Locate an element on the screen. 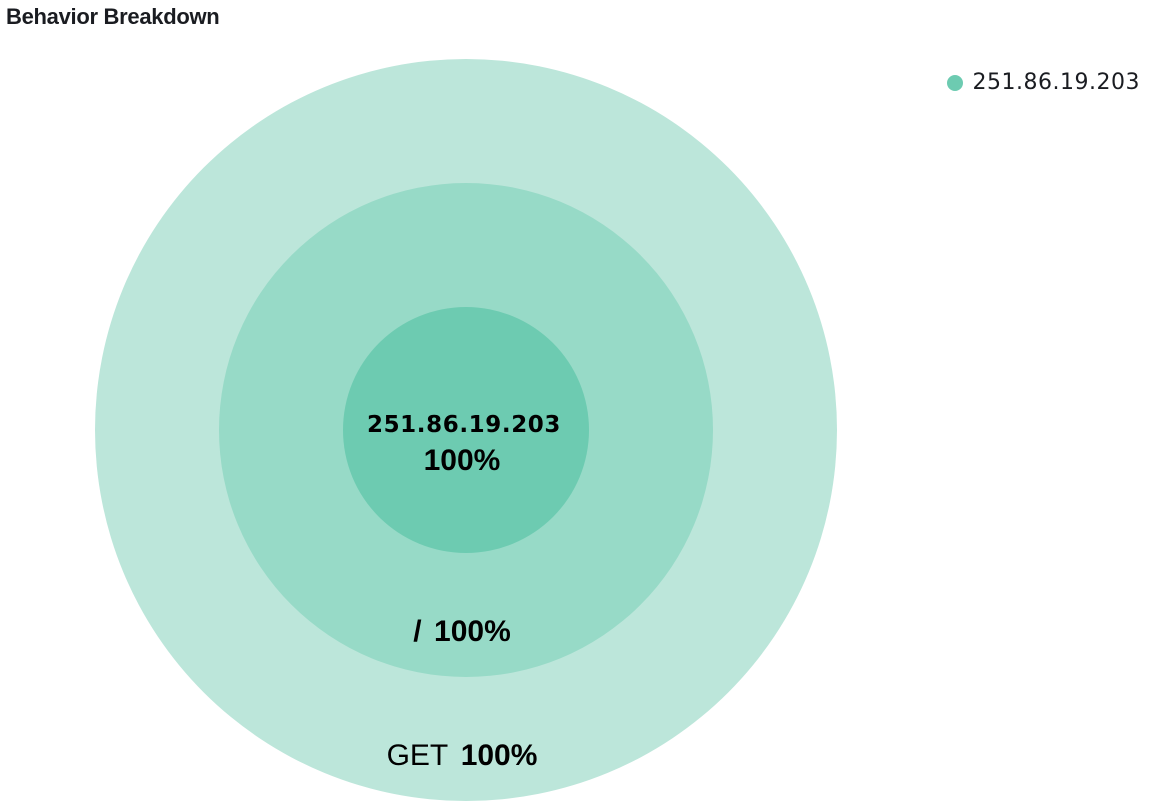  ring-inner-percent: 100% is located at coordinates (462, 460).